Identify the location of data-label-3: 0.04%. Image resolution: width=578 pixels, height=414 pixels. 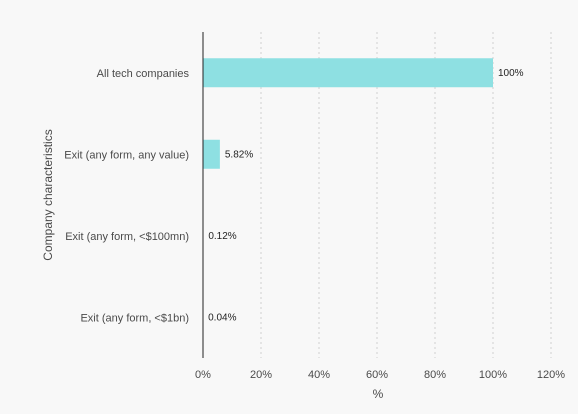
(222, 317).